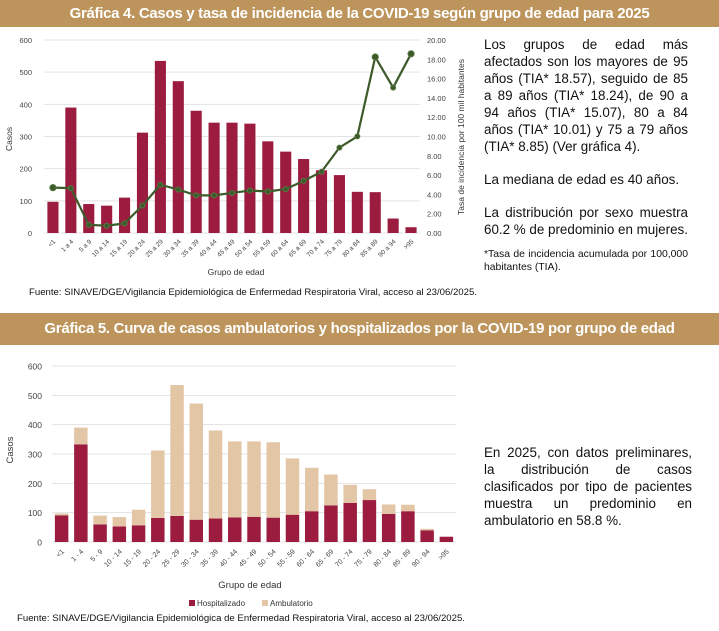 The width and height of the screenshot is (719, 631). Describe the element at coordinates (101, 248) in the screenshot. I see `chart4-x-tick-label: 10 a 14` at that location.